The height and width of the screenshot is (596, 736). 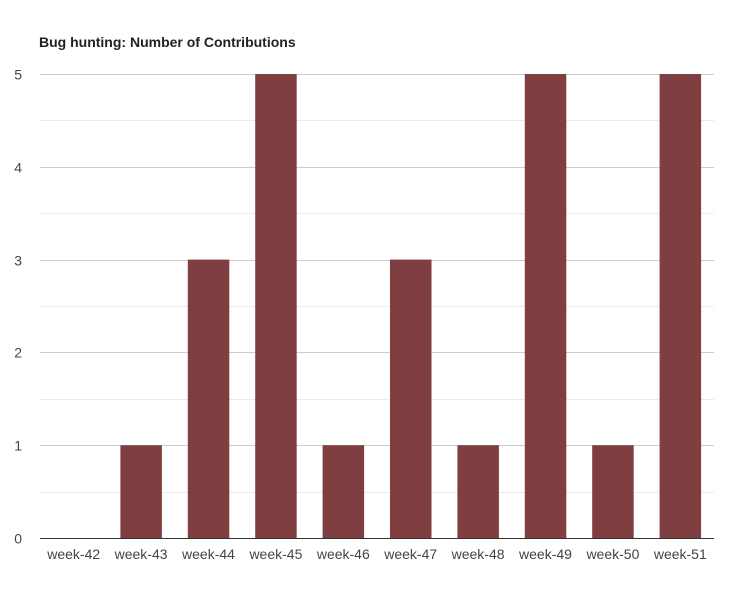 I want to click on y-tick-label: 3, so click(x=18, y=261).